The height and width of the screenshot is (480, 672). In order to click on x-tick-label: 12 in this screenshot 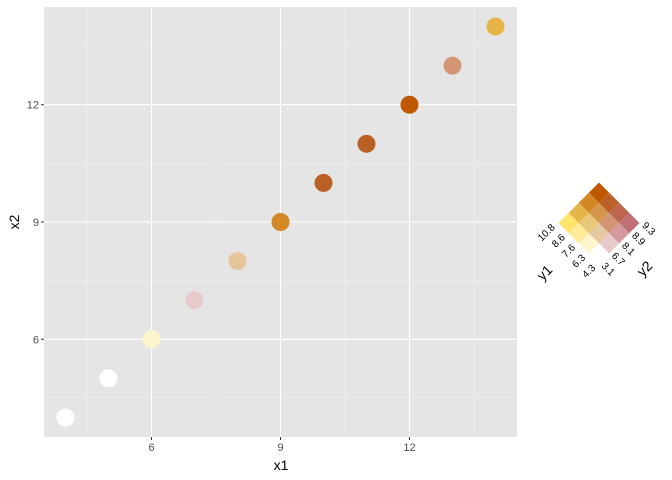, I will do `click(409, 448)`.